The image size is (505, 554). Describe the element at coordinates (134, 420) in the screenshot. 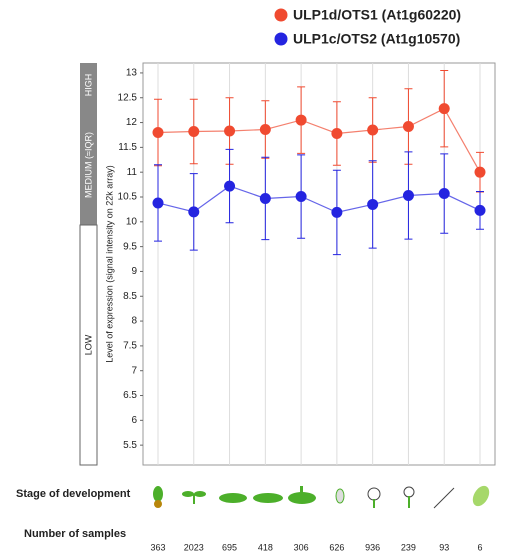

I see `y-tick-label: 6` at that location.